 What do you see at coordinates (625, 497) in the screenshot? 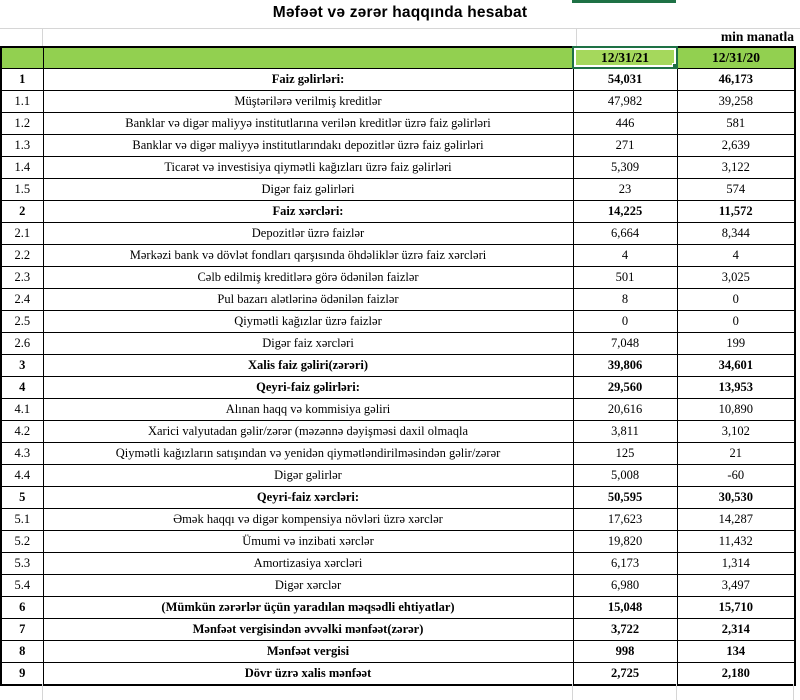
I see `value-2021-cell: 50,595` at bounding box center [625, 497].